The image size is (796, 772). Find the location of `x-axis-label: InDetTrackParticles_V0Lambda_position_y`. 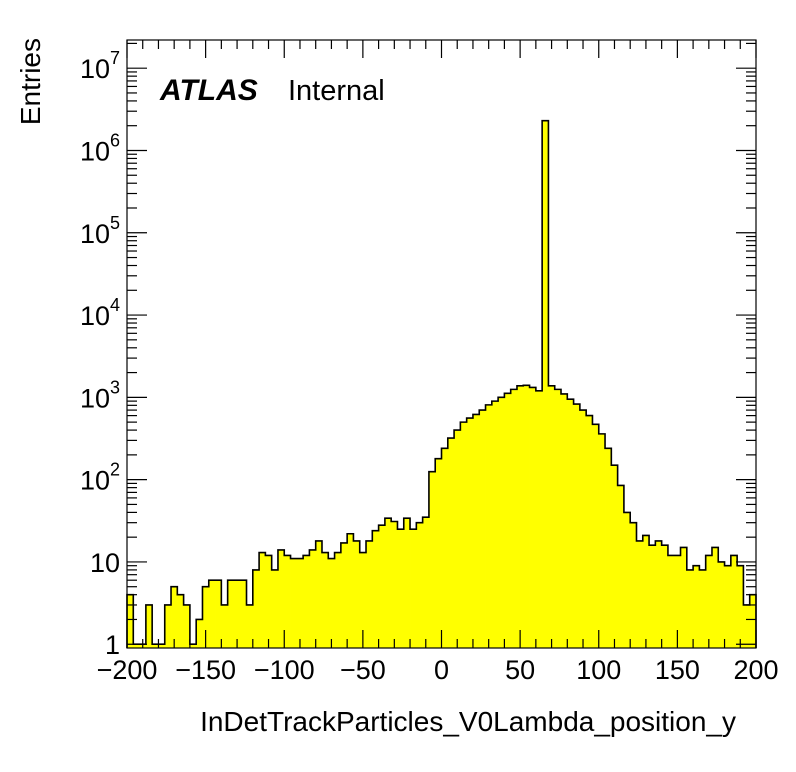

x-axis-label: InDetTrackParticles_V0Lambda_position_y is located at coordinates (468, 721).